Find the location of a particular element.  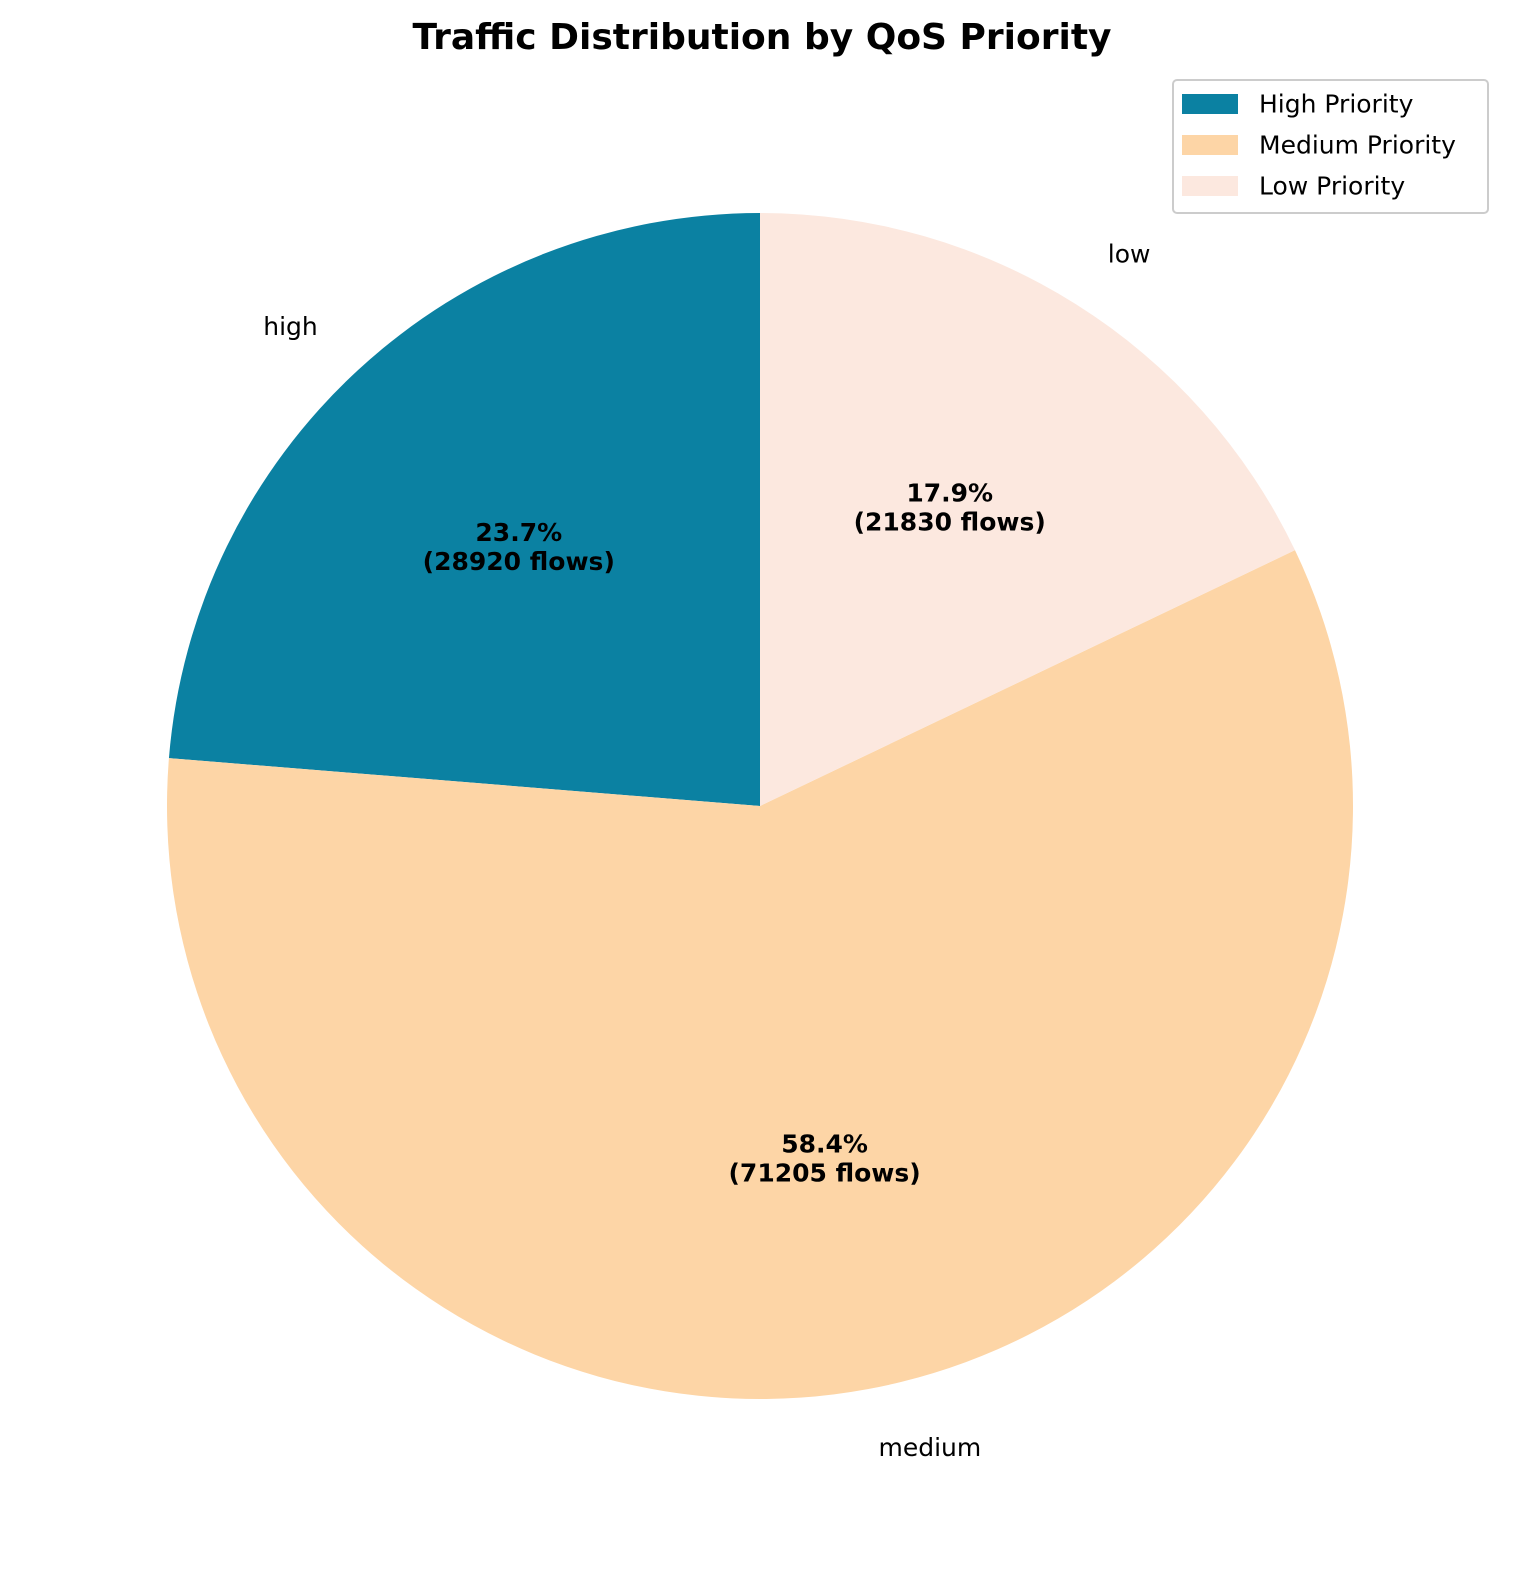

legend-label-medium: Medium Priority is located at coordinates (1357, 145).